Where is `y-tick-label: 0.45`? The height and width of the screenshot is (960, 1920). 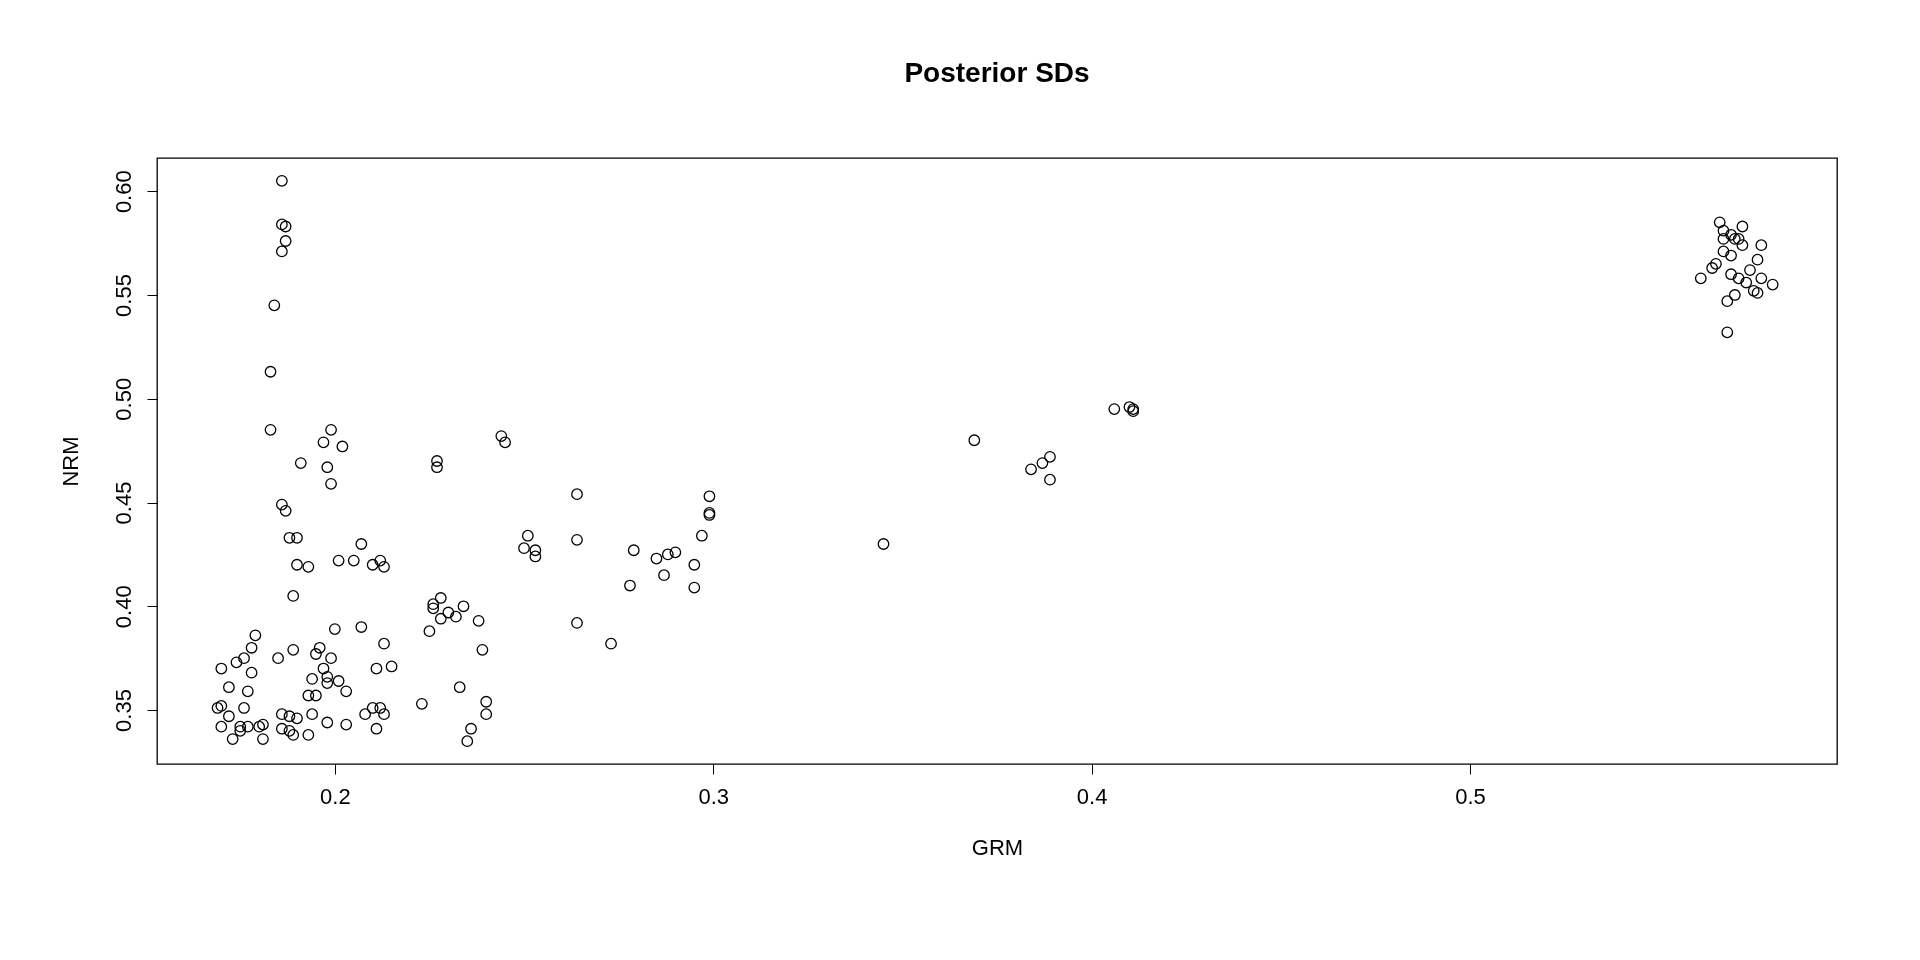
y-tick-label: 0.45 is located at coordinates (123, 503).